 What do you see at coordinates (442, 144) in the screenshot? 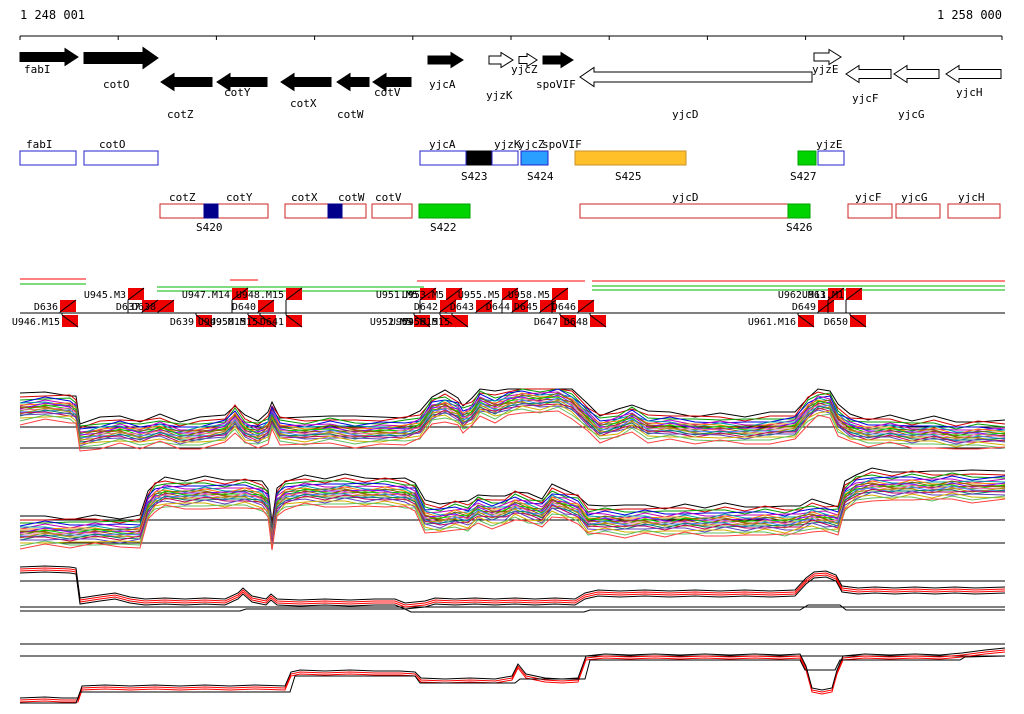
I see `segment-label-yjcA: yjcA` at bounding box center [442, 144].